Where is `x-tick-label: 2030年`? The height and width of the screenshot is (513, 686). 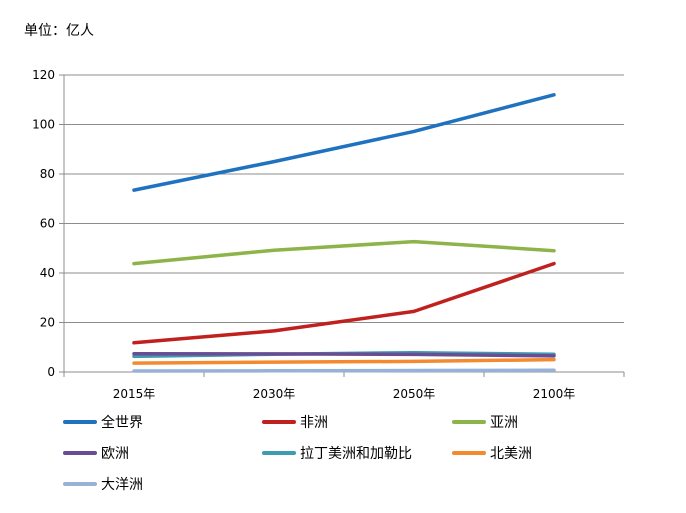
x-tick-label: 2030年 is located at coordinates (274, 394).